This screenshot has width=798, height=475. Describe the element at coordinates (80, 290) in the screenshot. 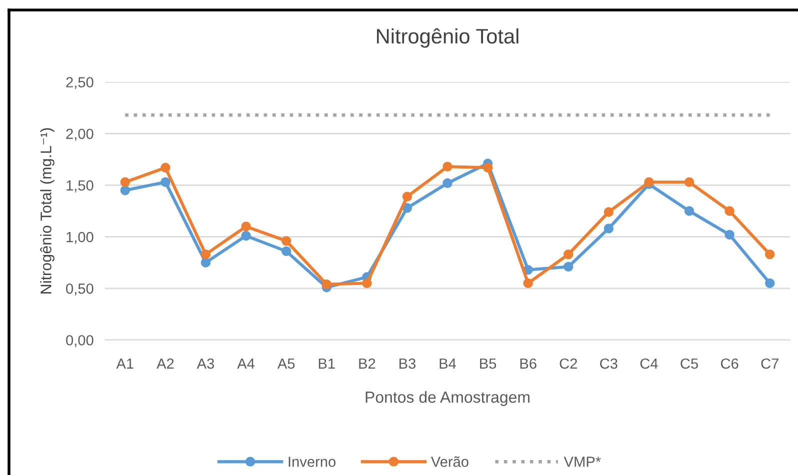

I see `y-tick-label: 0,50` at that location.